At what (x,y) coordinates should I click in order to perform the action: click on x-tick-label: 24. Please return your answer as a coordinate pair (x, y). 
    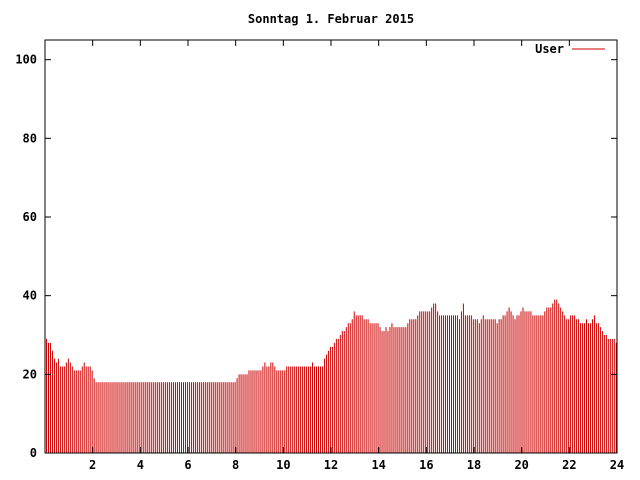
    Looking at the image, I should click on (617, 465).